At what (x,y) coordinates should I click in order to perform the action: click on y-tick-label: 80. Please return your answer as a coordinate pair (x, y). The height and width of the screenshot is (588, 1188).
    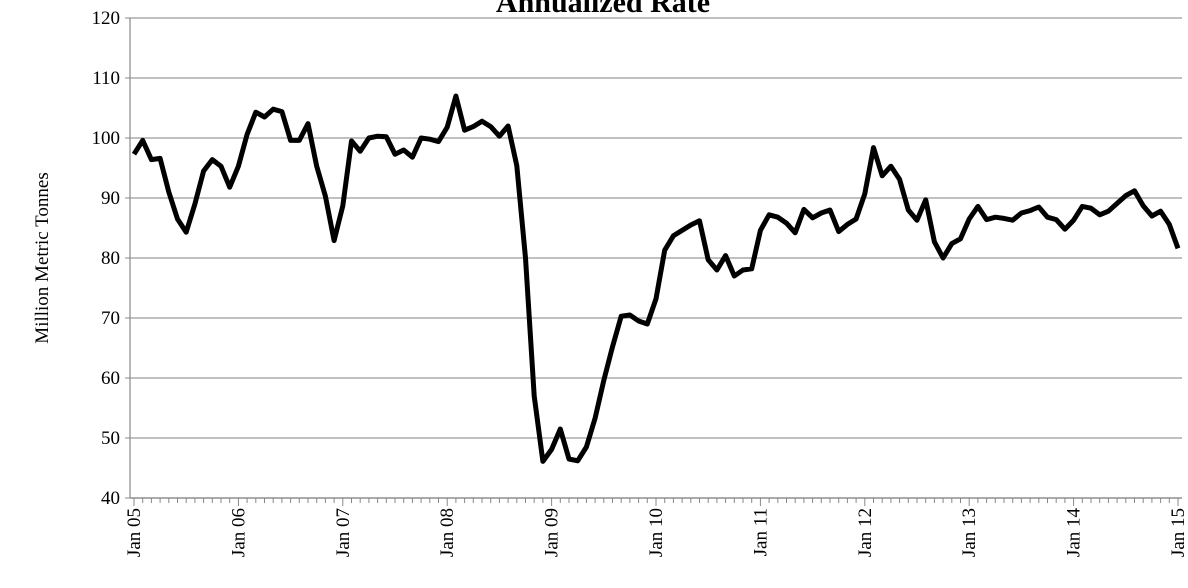
    Looking at the image, I should click on (110, 258).